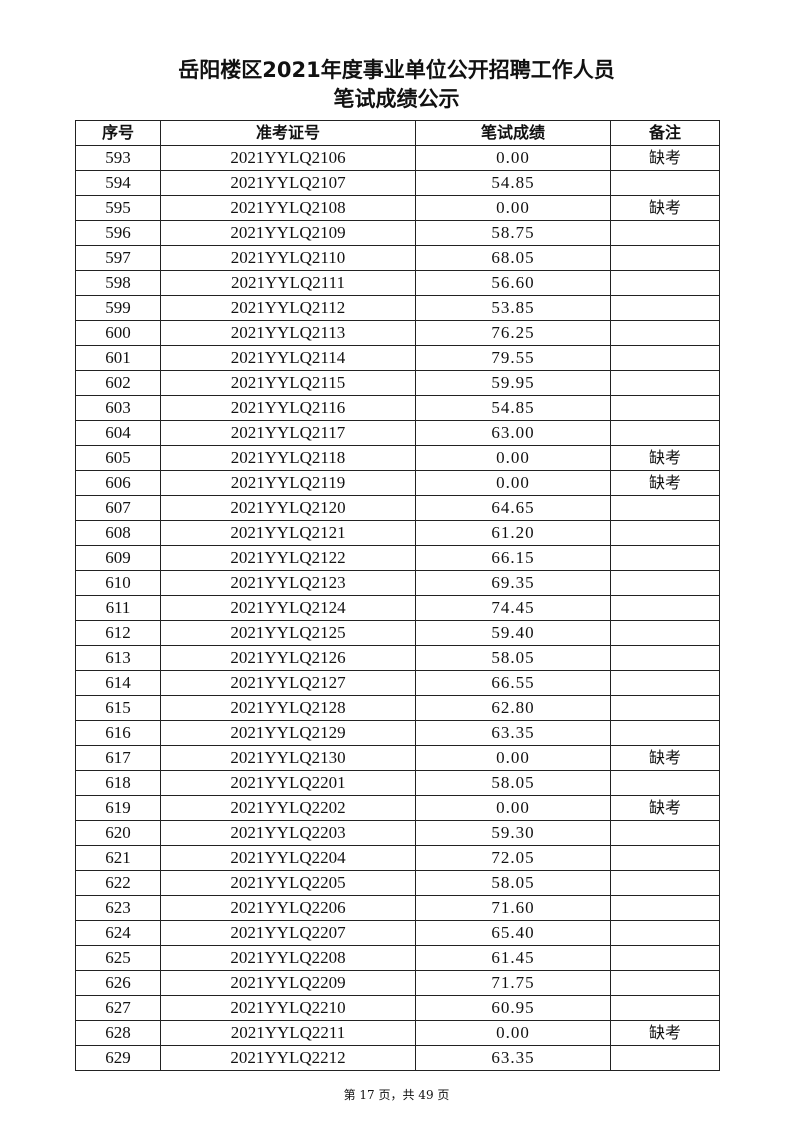  I want to click on header-score: 笔试成绩, so click(513, 133).